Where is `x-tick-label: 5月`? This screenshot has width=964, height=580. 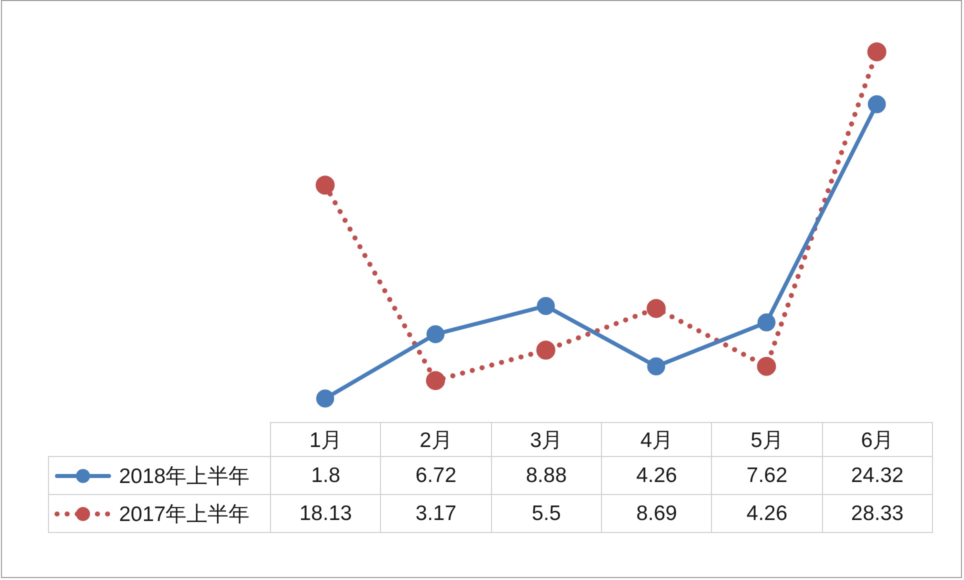
x-tick-label: 5月 is located at coordinates (767, 439).